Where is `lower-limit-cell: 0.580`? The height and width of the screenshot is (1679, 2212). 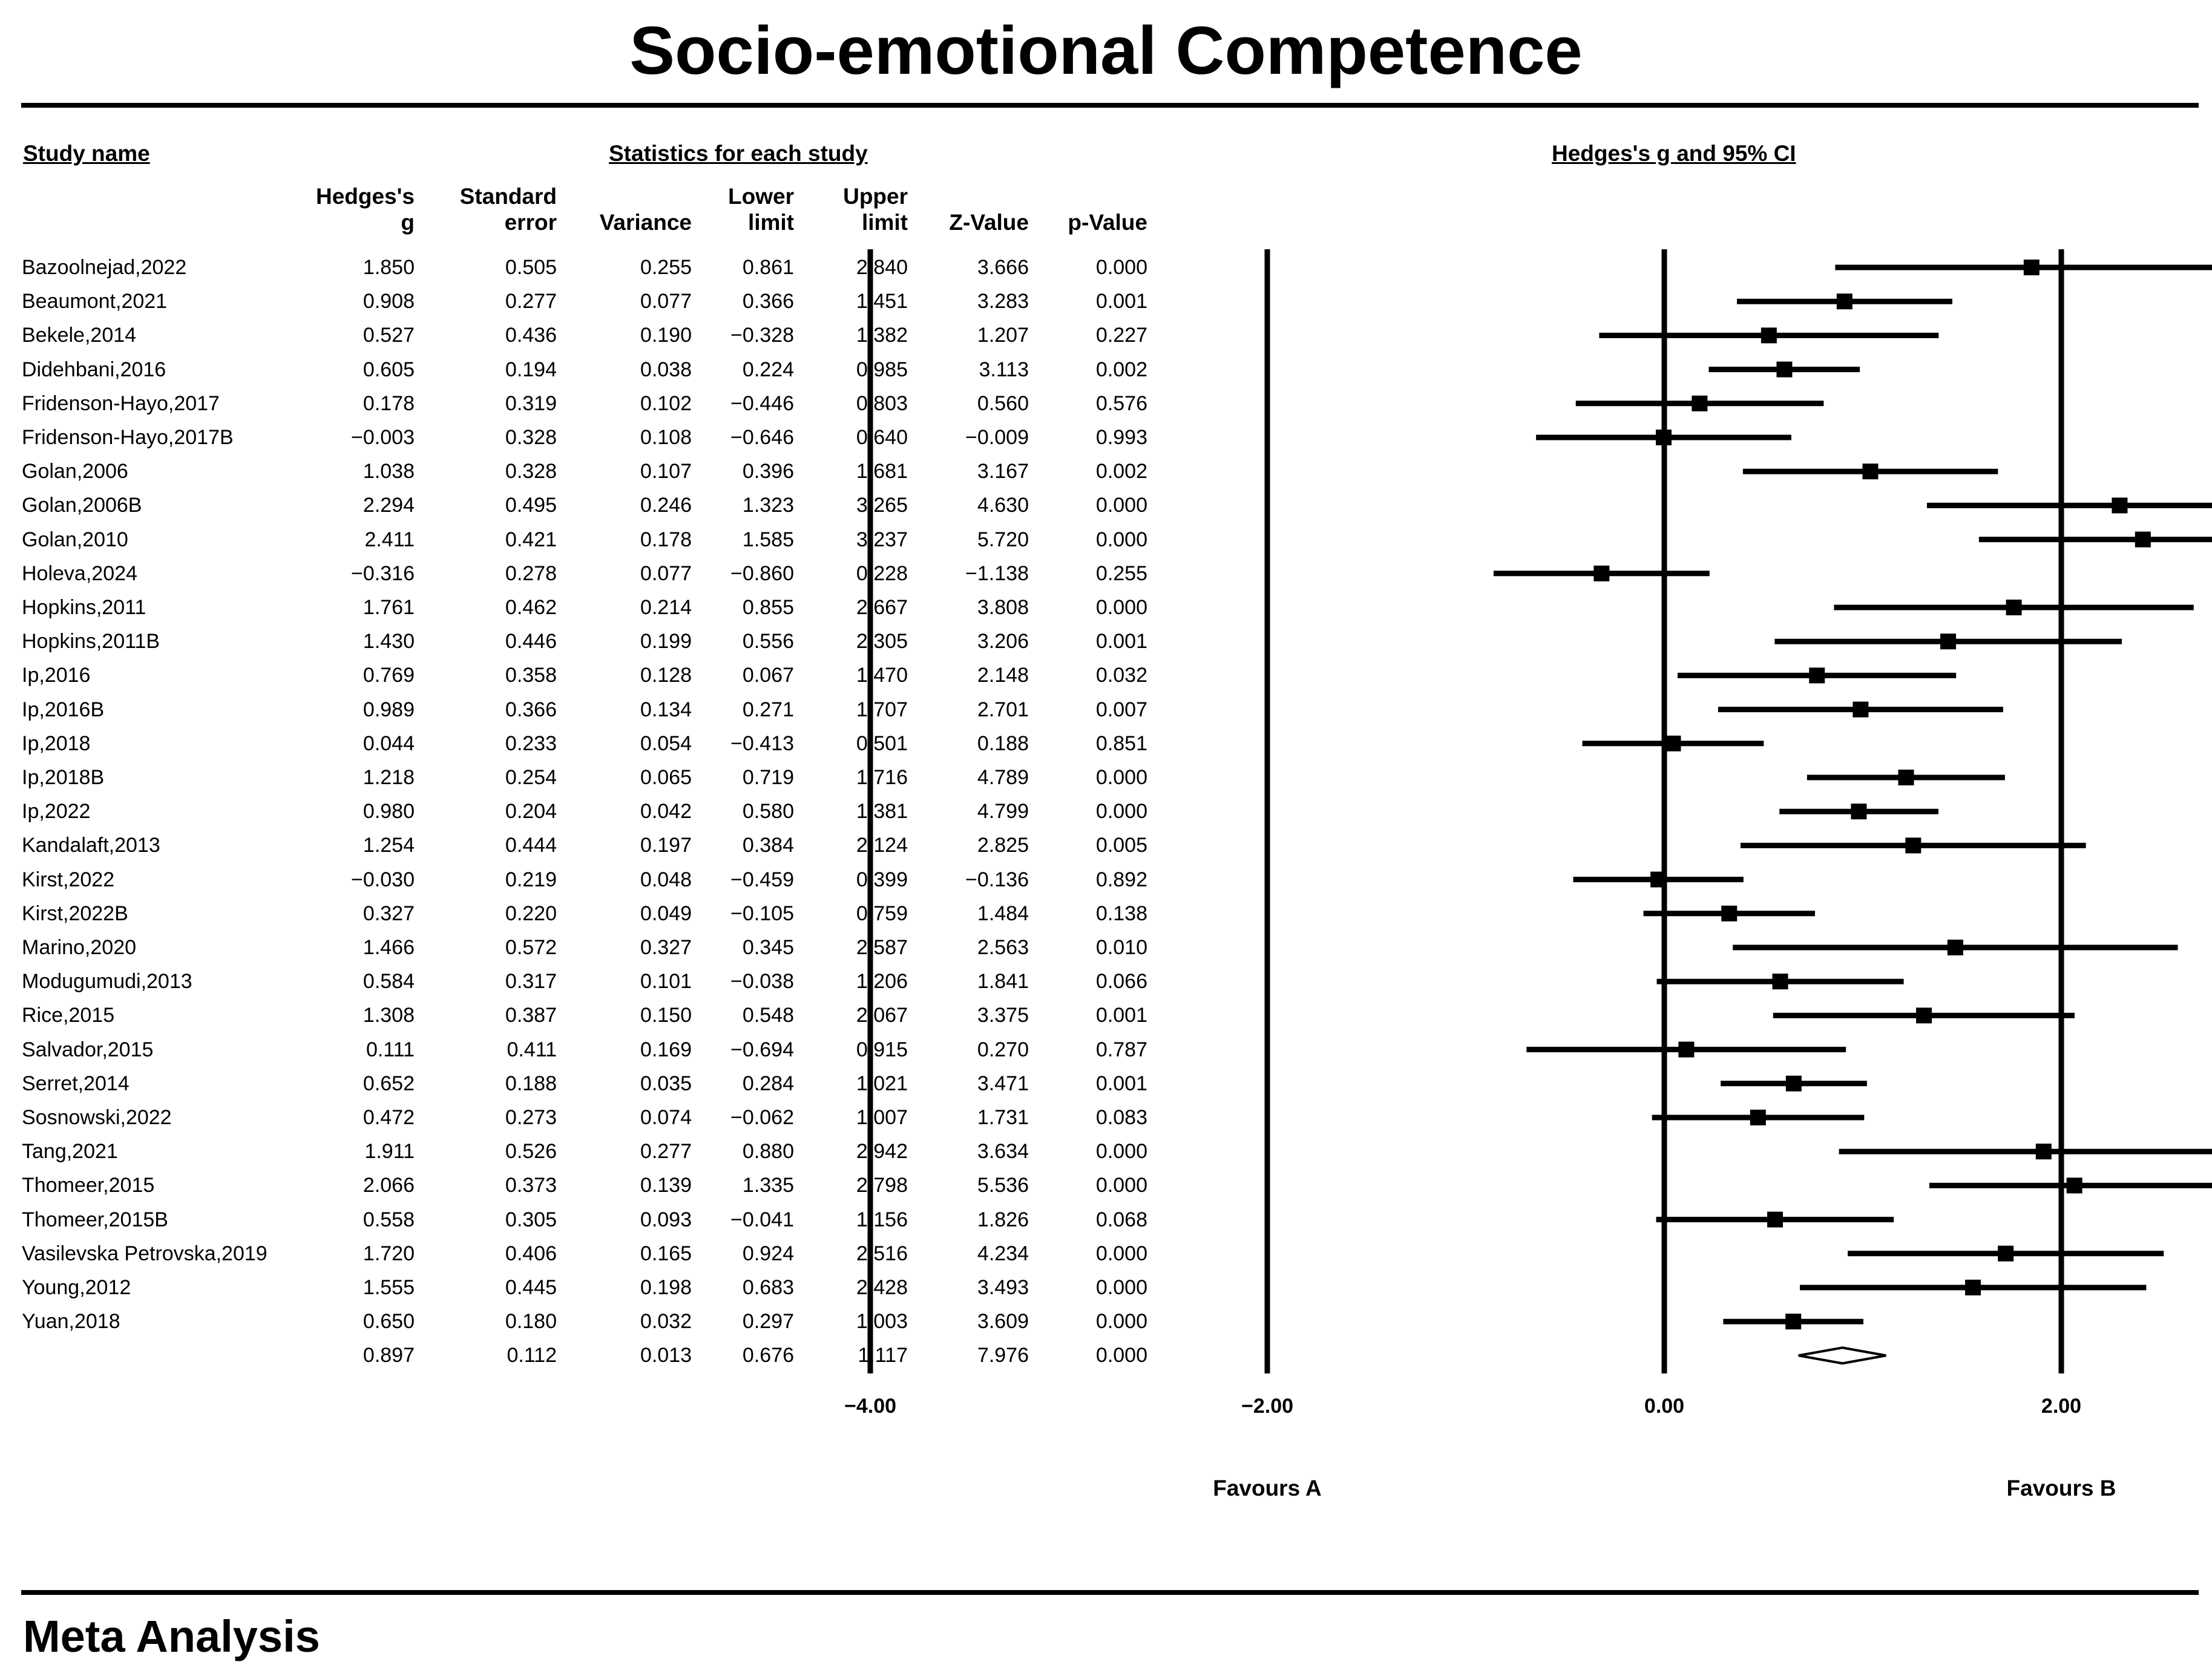 lower-limit-cell: 0.580 is located at coordinates (768, 811).